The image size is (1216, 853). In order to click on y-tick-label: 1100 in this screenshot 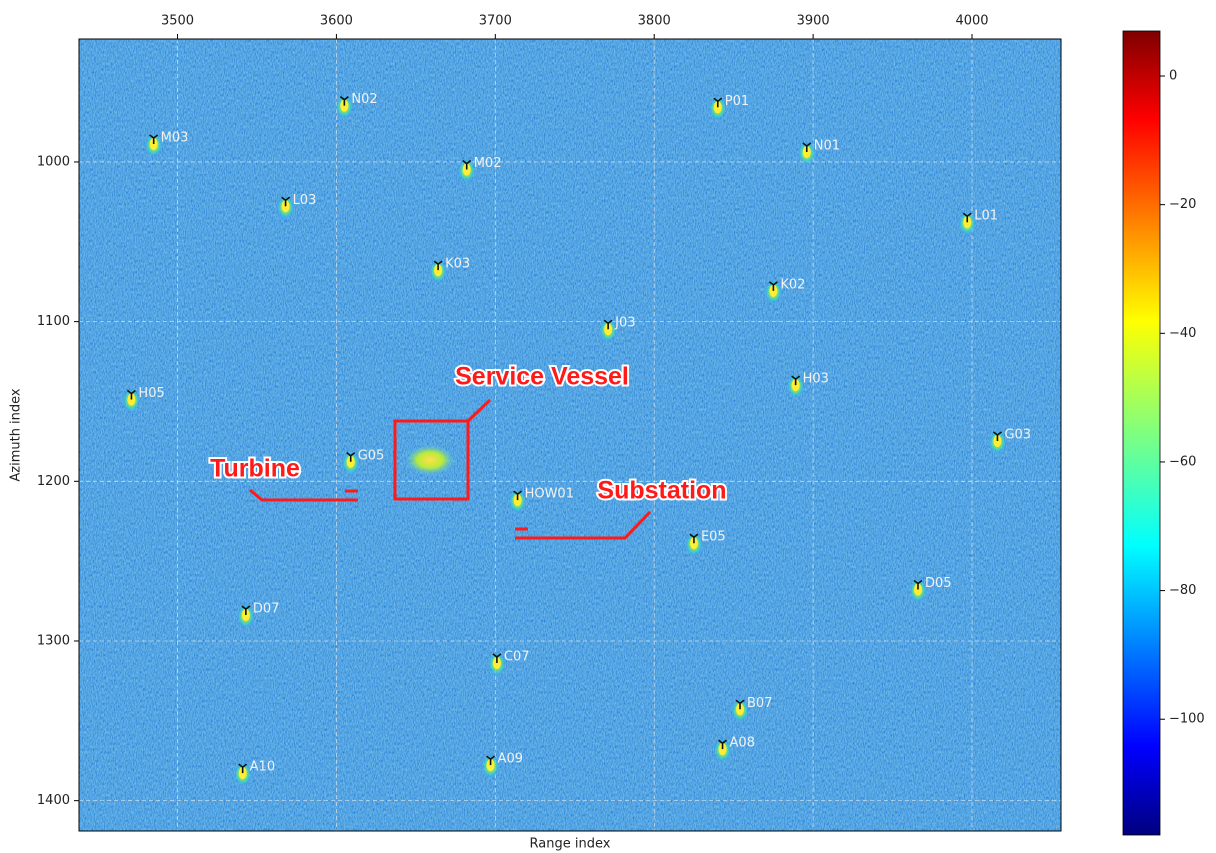, I will do `click(53, 321)`.